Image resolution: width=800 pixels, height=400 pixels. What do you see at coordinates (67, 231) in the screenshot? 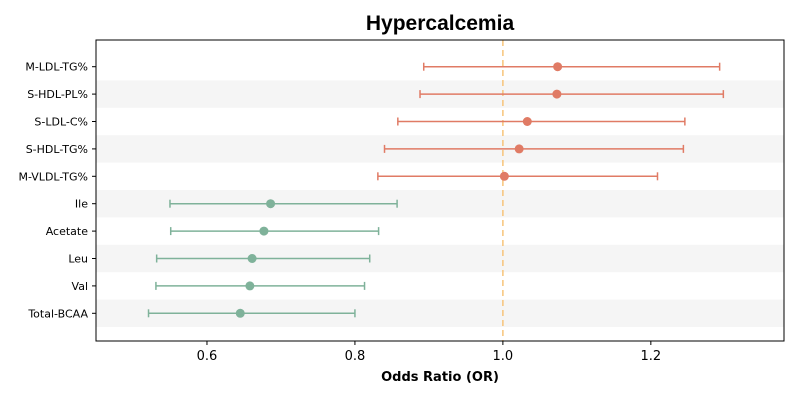
I see `y-tick-label: Acetate` at bounding box center [67, 231].